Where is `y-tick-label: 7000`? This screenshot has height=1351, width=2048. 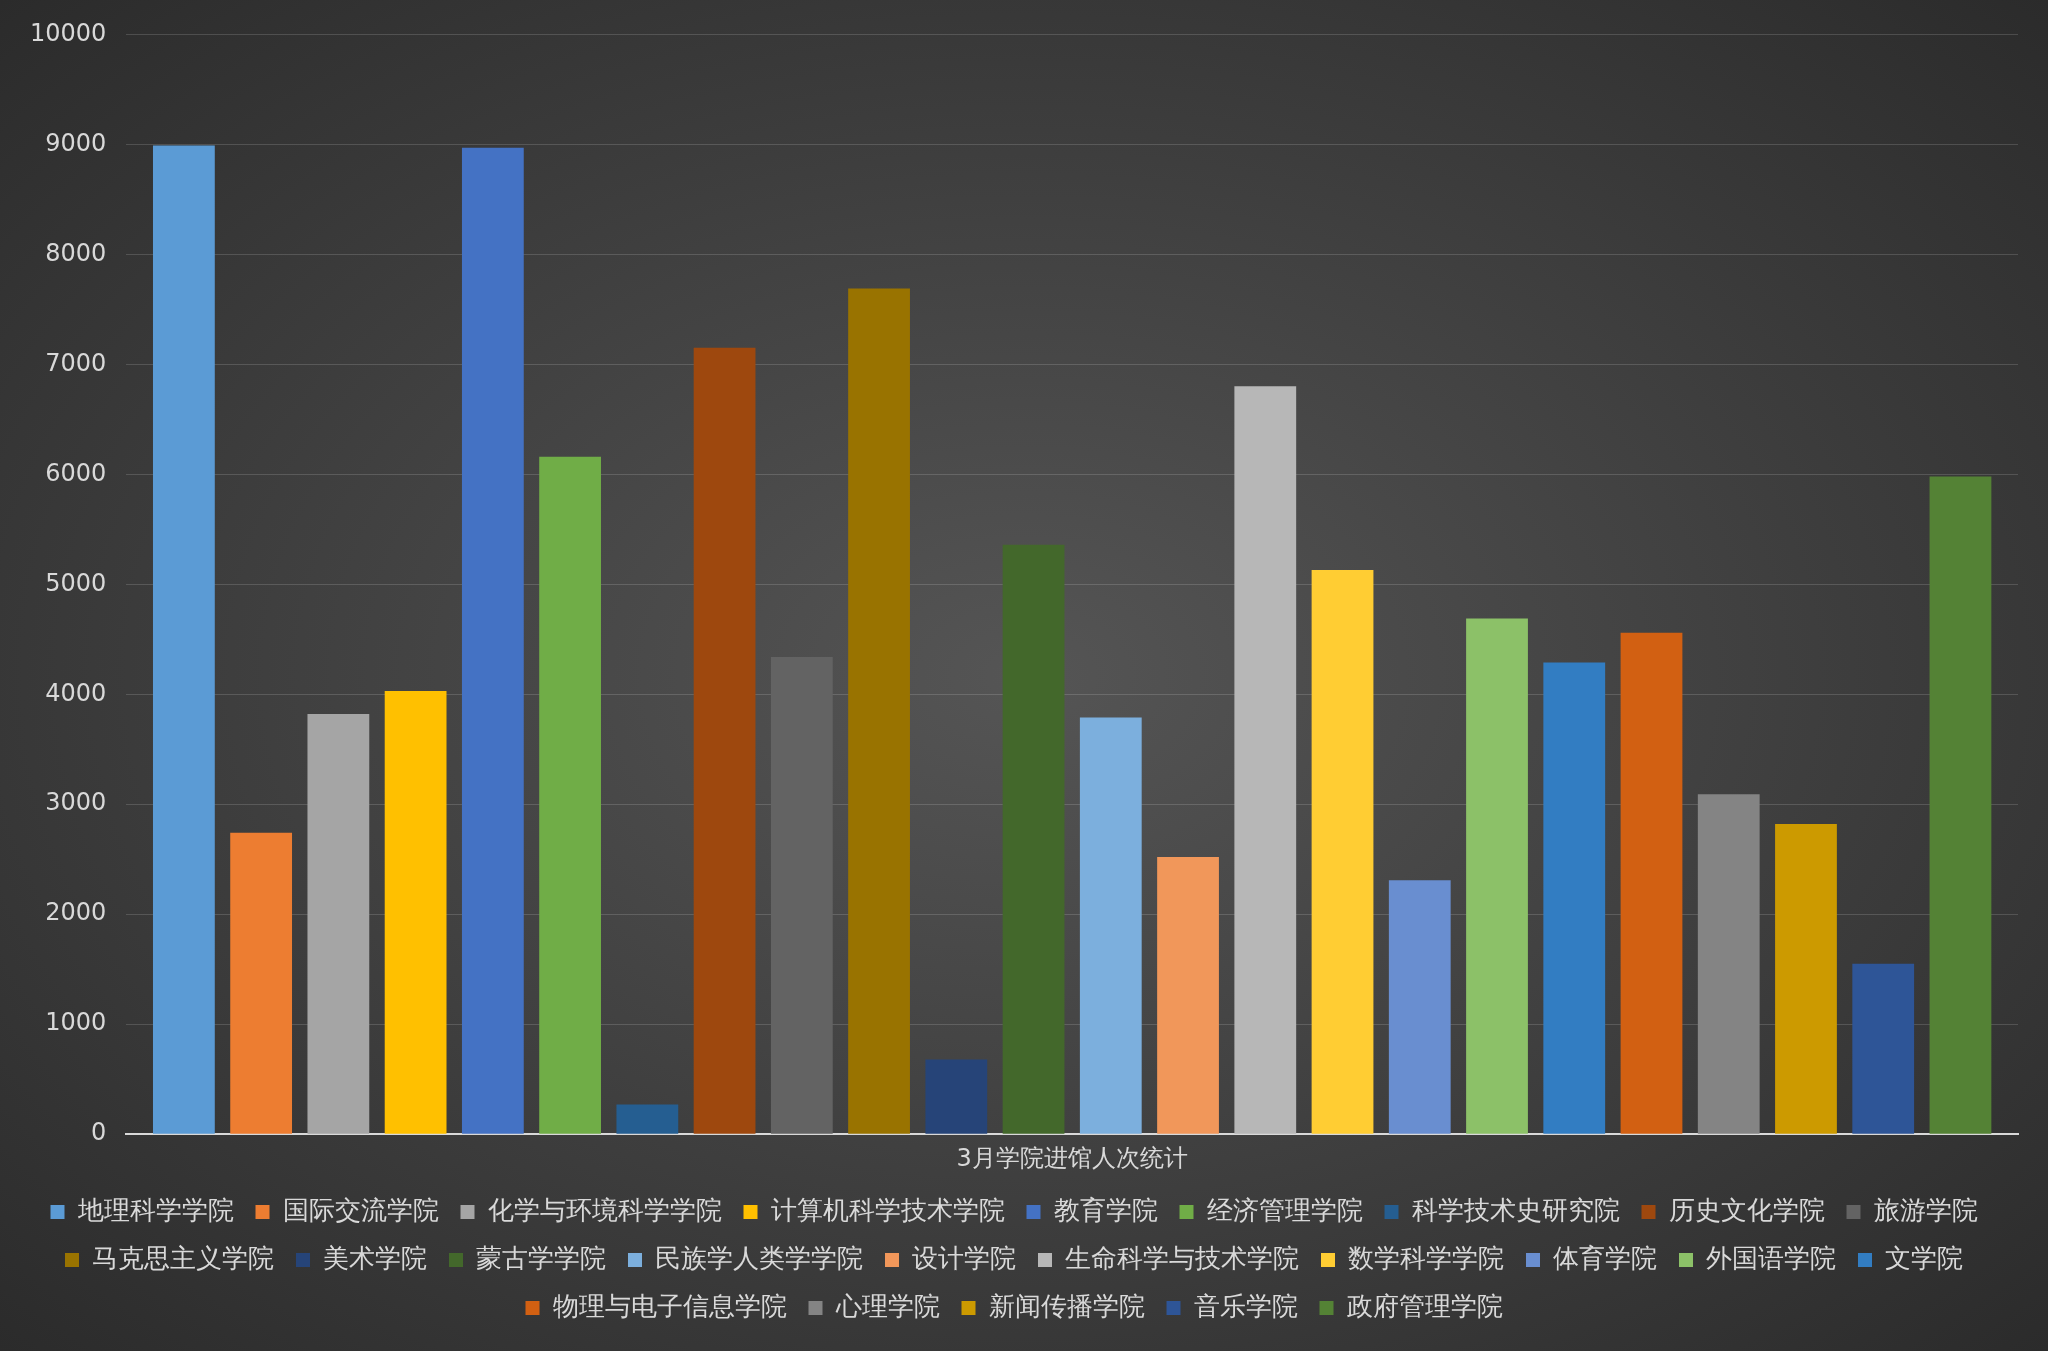 y-tick-label: 7000 is located at coordinates (76, 362).